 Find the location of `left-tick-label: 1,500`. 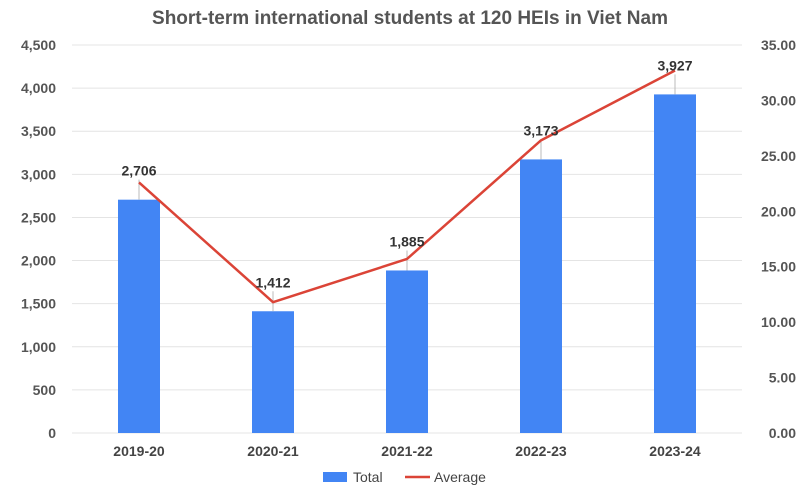

left-tick-label: 1,500 is located at coordinates (38, 304).